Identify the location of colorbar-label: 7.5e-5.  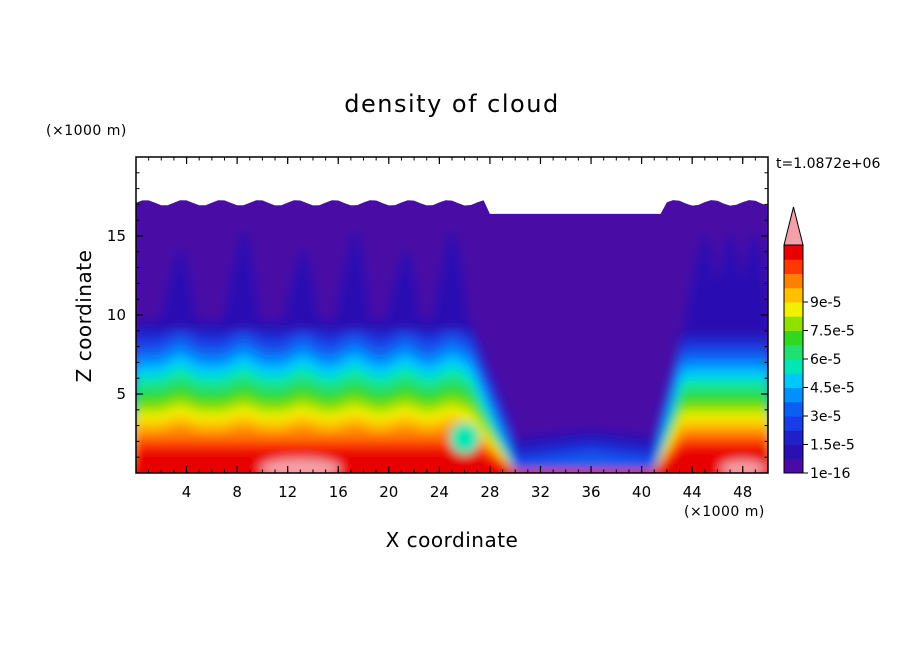
(832, 332).